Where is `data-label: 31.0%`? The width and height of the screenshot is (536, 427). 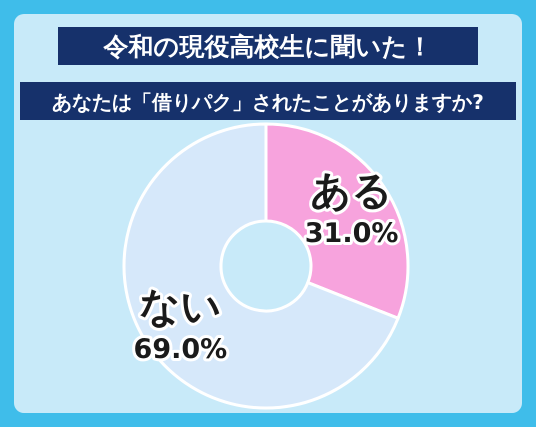
data-label: 31.0% is located at coordinates (351, 233).